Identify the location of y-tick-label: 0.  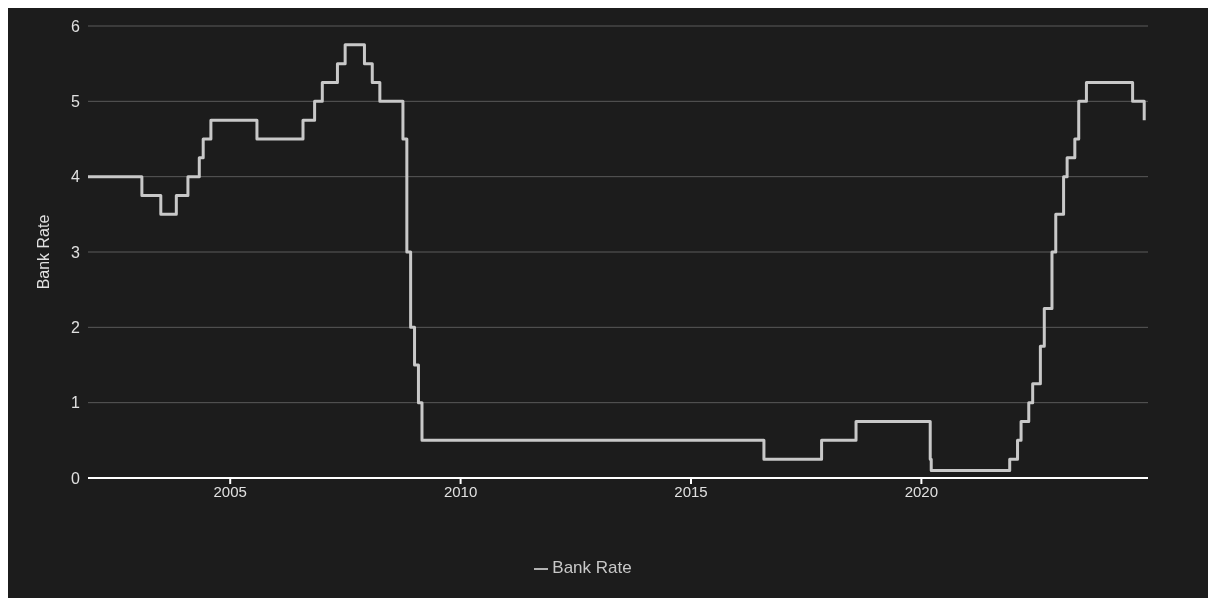
(76, 478).